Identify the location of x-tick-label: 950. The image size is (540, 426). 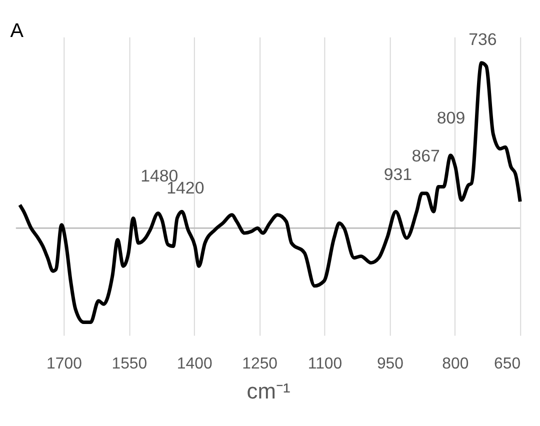
(390, 364).